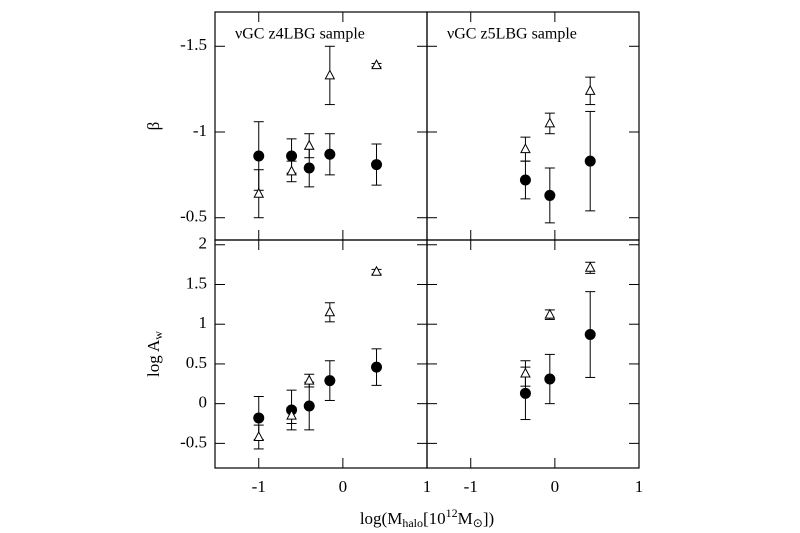  I want to click on y-tick-label: -1.5, so click(193, 44).